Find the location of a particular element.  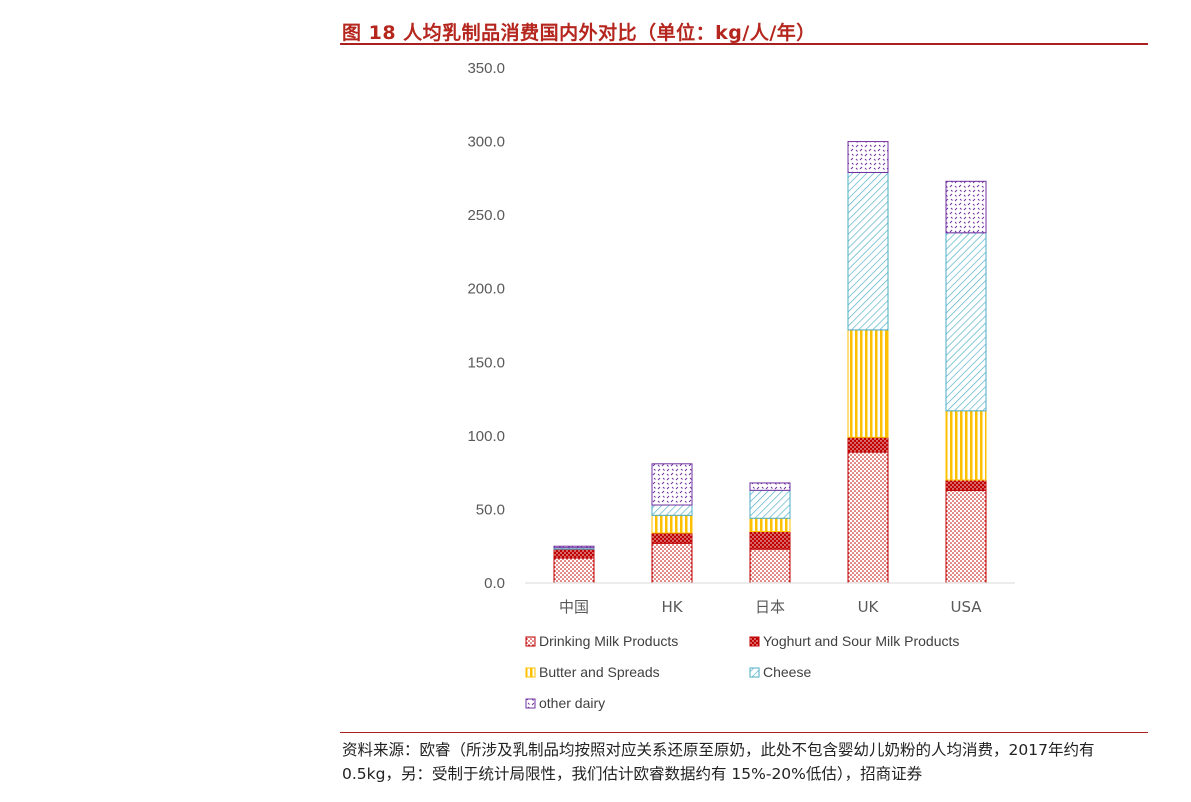

legend-label-yoghurt: Yoghurt and Sour Milk Products is located at coordinates (861, 641).